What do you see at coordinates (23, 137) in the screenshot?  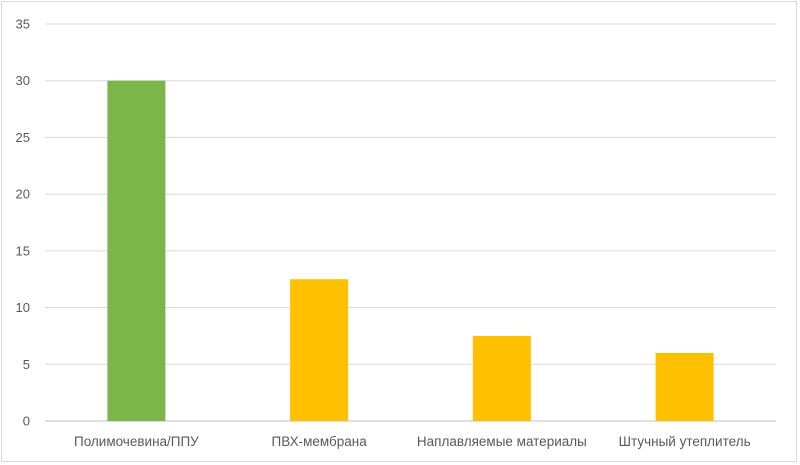 I see `y-tick-label: 25` at bounding box center [23, 137].